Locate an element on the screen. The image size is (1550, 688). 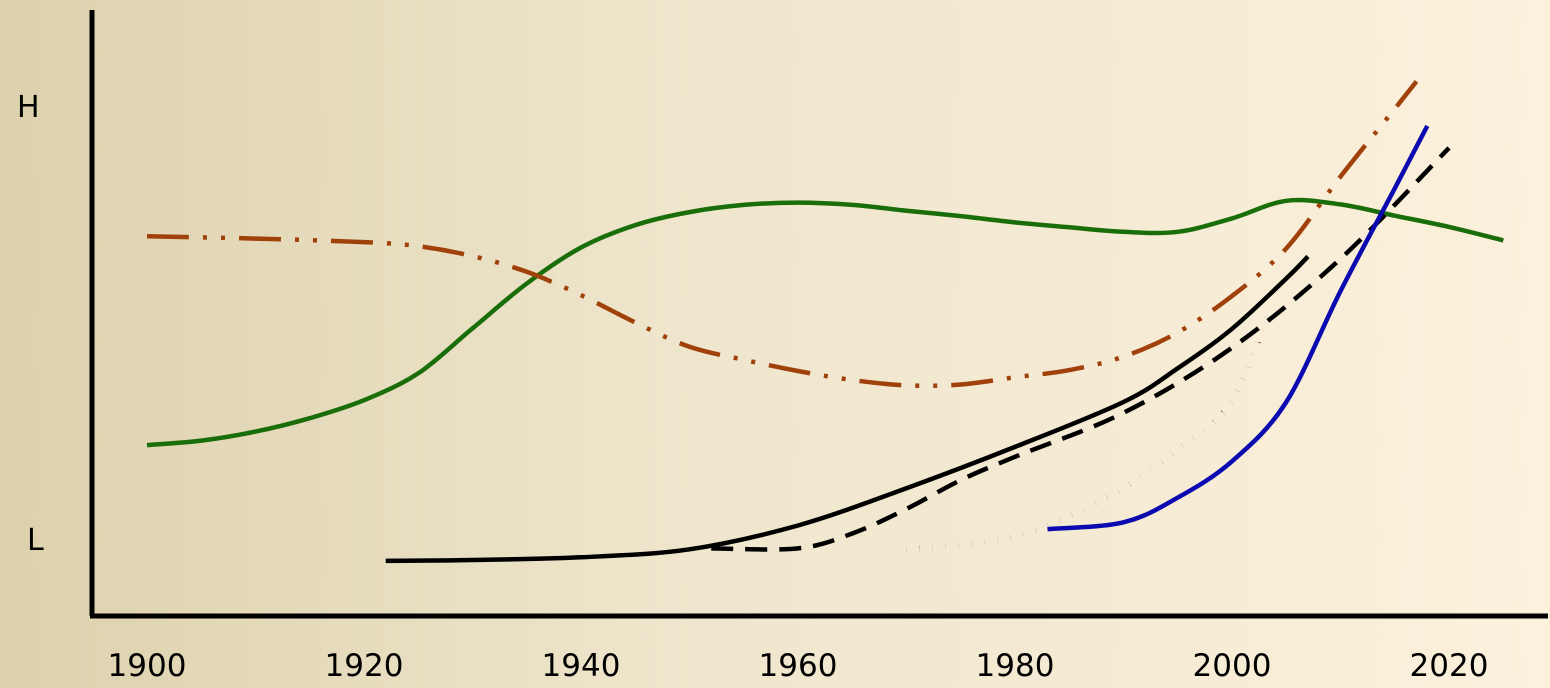
x-tick-label-1940: 1940 is located at coordinates (581, 666).